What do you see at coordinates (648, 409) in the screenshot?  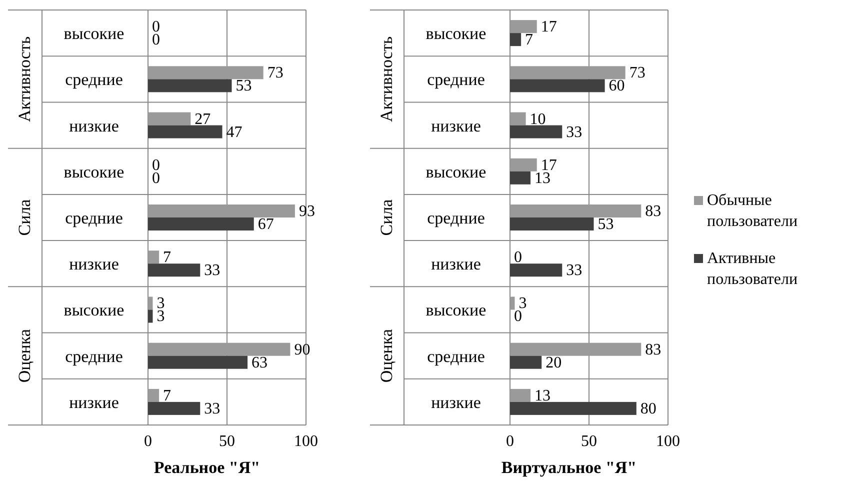 I see `data-label: 80` at bounding box center [648, 409].